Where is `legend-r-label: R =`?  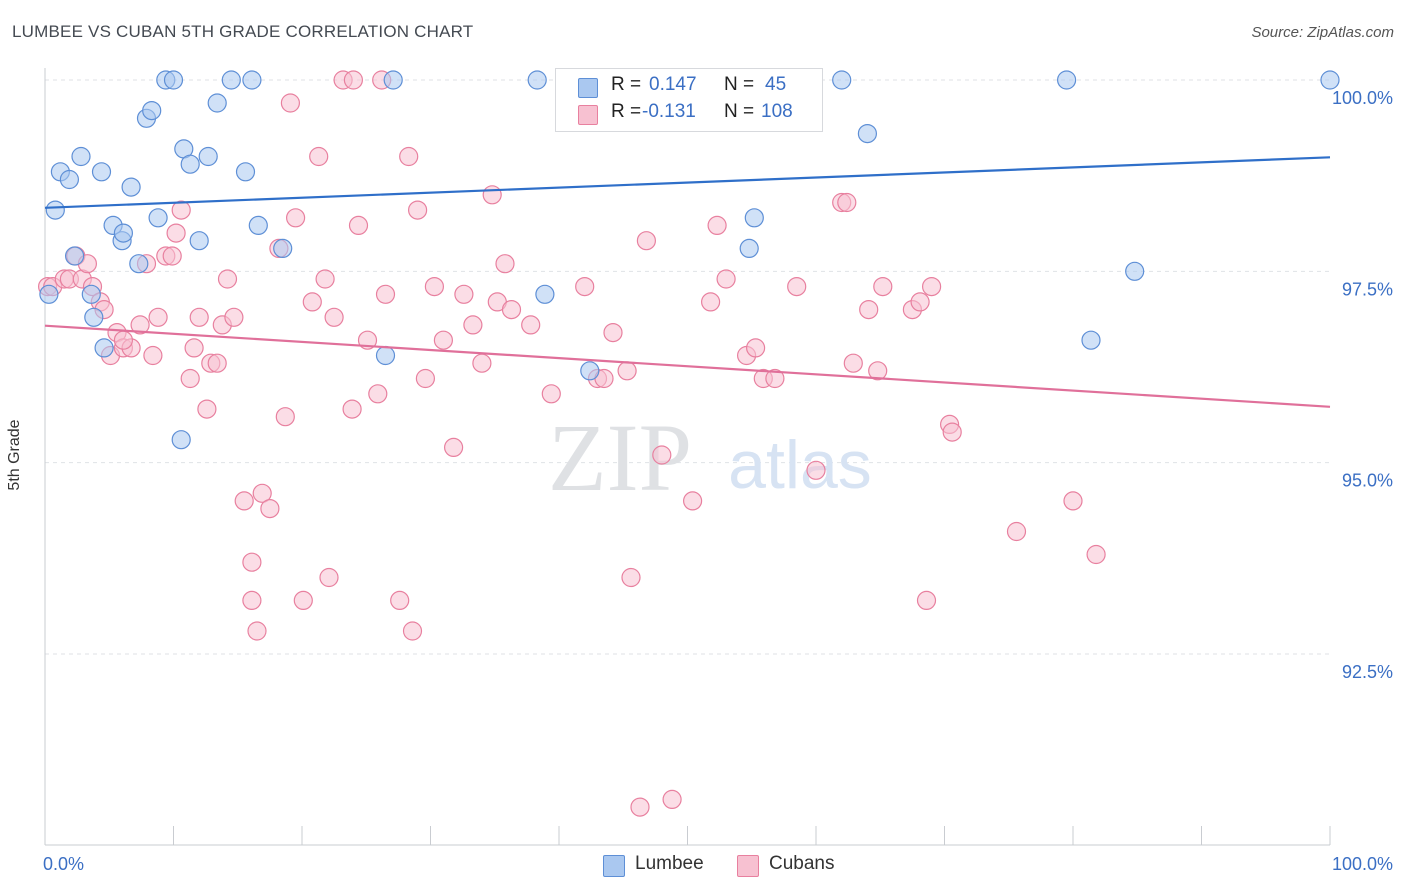 legend-r-label: R = is located at coordinates (626, 111).